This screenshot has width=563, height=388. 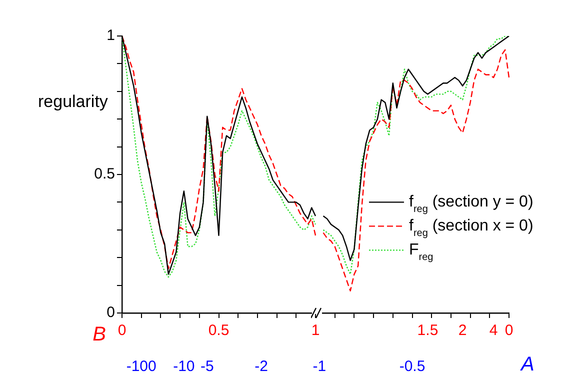 What do you see at coordinates (184, 367) in the screenshot?
I see `x-tick-label: -10` at bounding box center [184, 367].